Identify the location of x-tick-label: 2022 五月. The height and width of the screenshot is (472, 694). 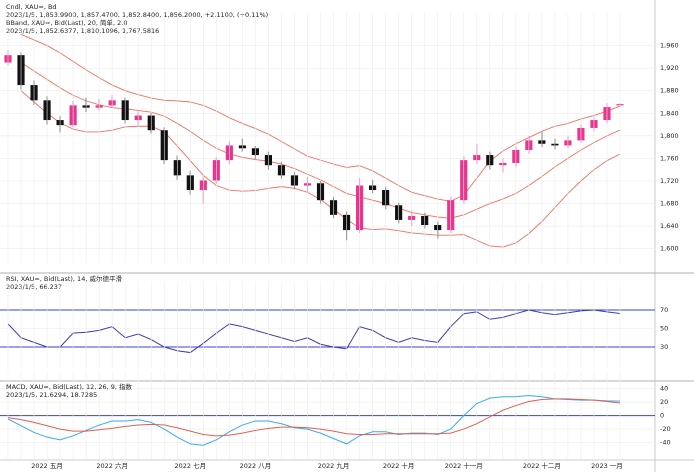
(47, 466).